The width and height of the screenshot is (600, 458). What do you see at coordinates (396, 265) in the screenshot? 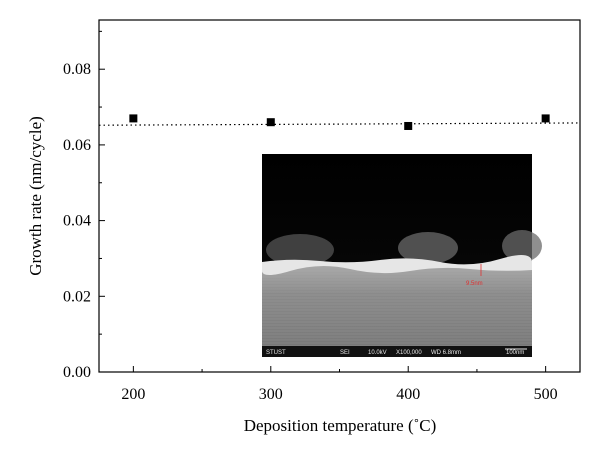
I see `inset-film-layer` at bounding box center [396, 265].